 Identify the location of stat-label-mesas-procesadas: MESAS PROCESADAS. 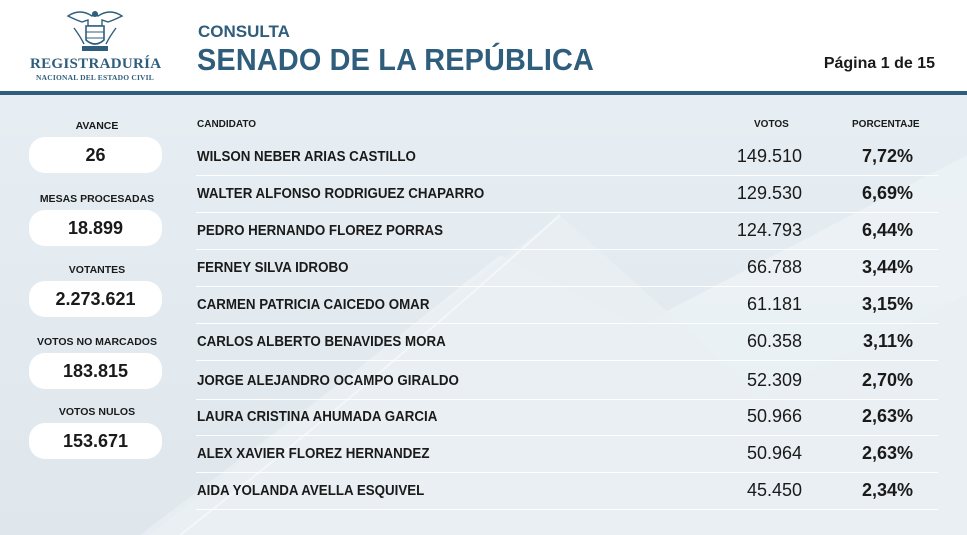
(97, 199).